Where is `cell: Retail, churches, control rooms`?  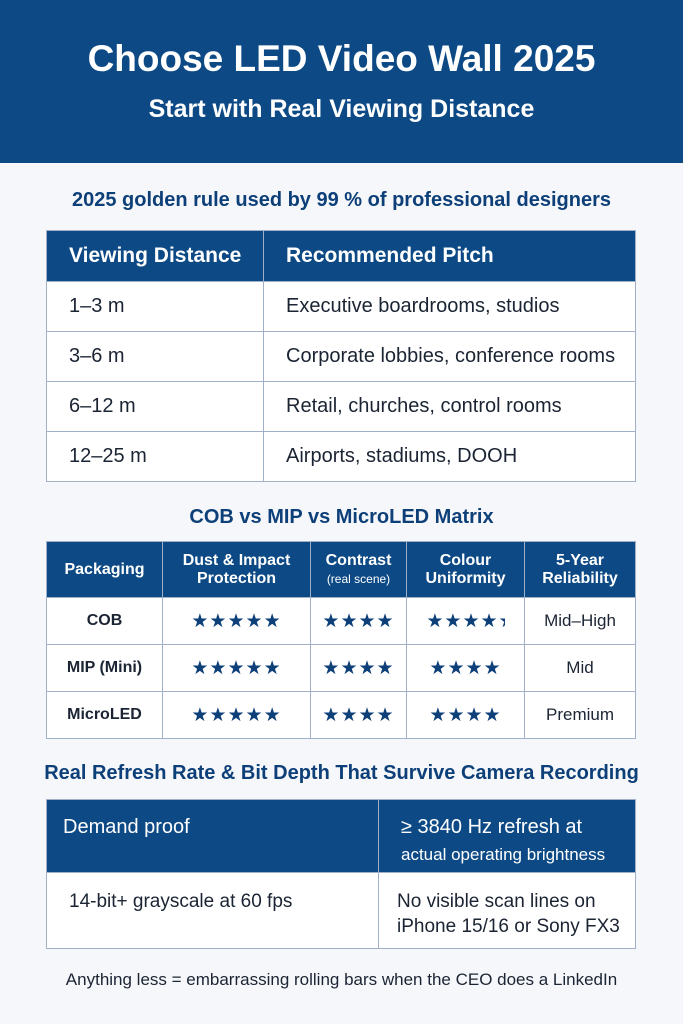
cell: Retail, churches, control rooms is located at coordinates (449, 406).